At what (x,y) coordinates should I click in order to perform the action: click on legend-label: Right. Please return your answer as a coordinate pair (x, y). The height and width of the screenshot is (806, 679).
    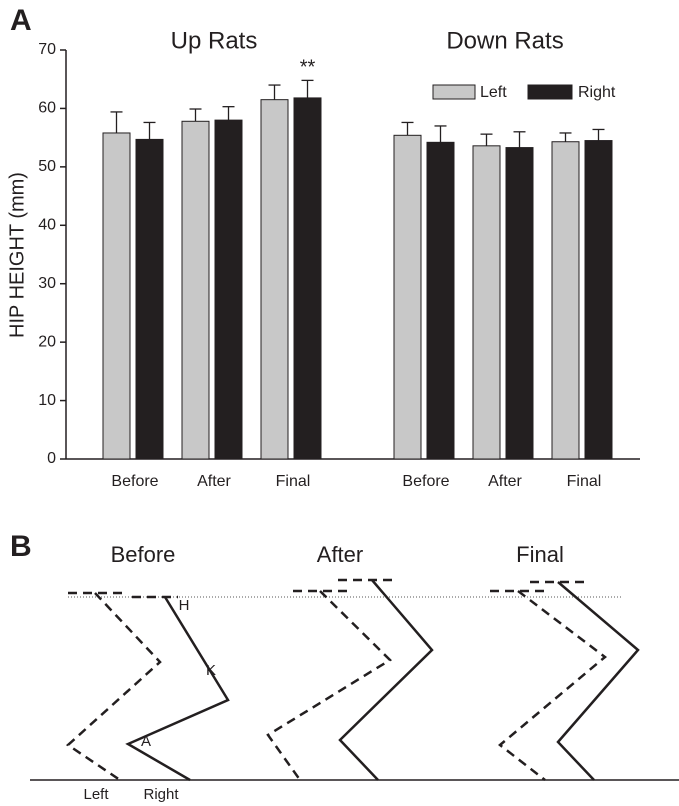
    Looking at the image, I should click on (597, 92).